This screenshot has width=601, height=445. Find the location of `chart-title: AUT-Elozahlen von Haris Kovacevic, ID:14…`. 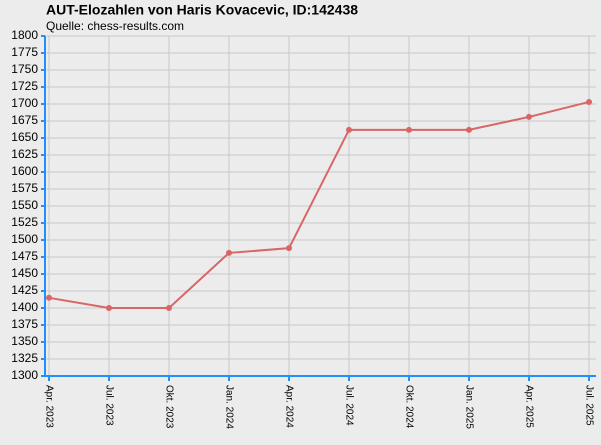

chart-title: AUT-Elozahlen von Haris Kovacevic, ID:14… is located at coordinates (202, 10).